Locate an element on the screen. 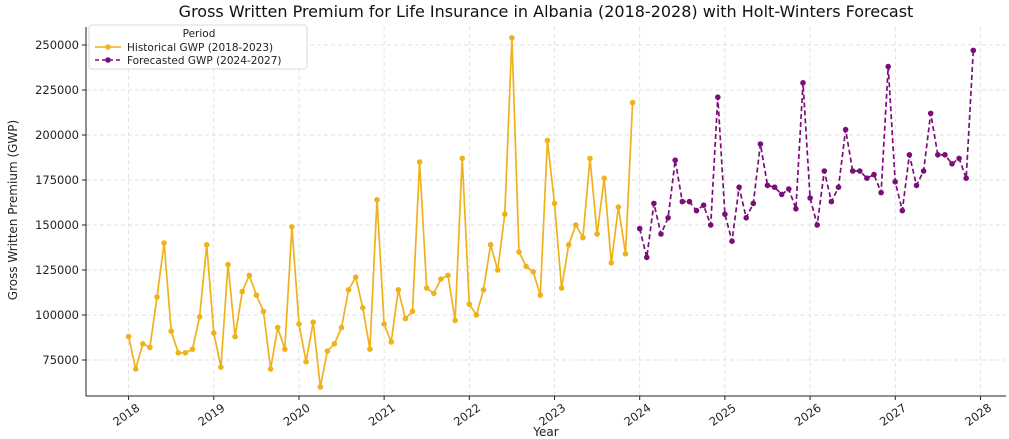 This screenshot has height=439, width=1009. legend-title: Period is located at coordinates (199, 34).